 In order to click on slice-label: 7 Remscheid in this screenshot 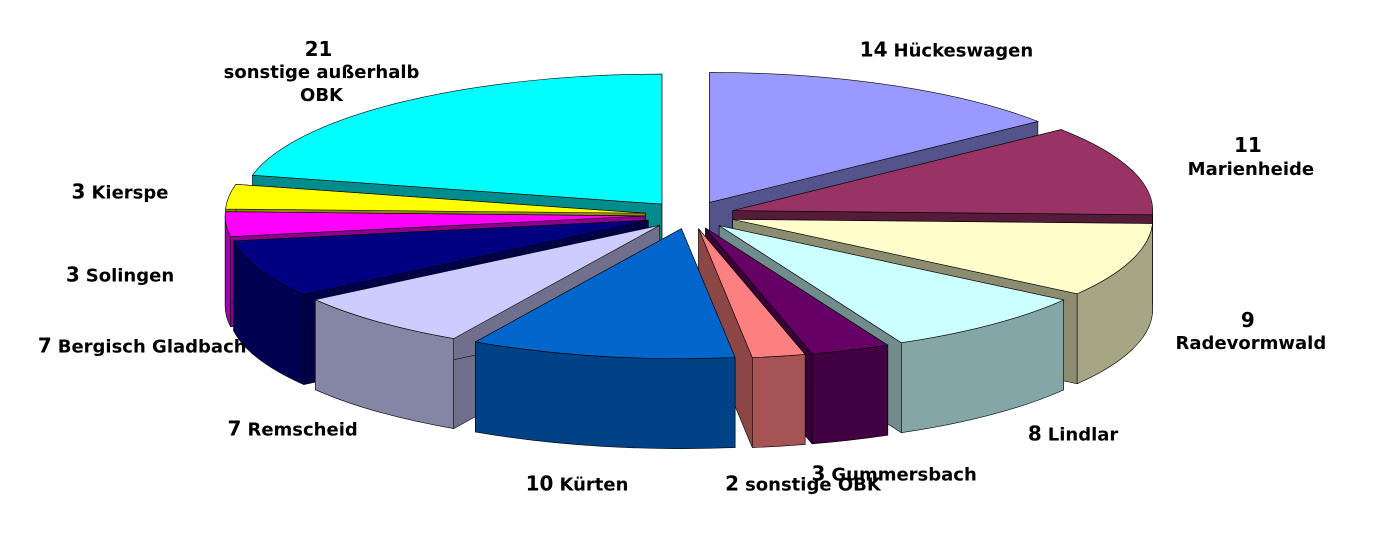, I will do `click(293, 429)`.